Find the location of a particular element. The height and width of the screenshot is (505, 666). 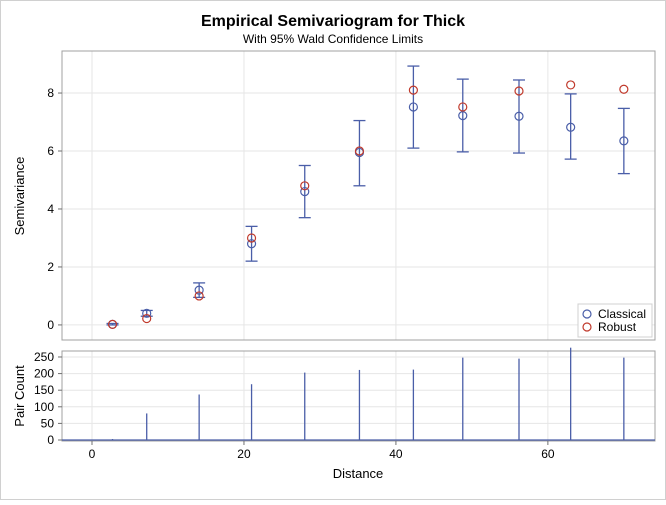

legend-classical-marker is located at coordinates (587, 314).